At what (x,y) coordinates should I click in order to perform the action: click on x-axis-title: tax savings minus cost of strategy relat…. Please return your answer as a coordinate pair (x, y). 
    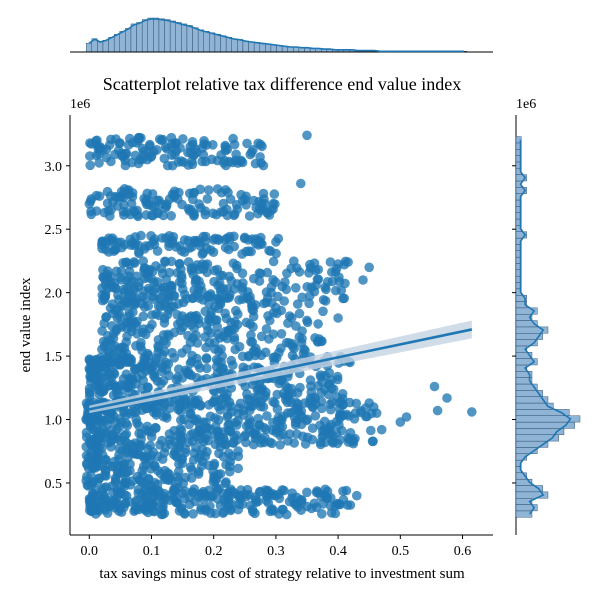
    Looking at the image, I should click on (282, 574).